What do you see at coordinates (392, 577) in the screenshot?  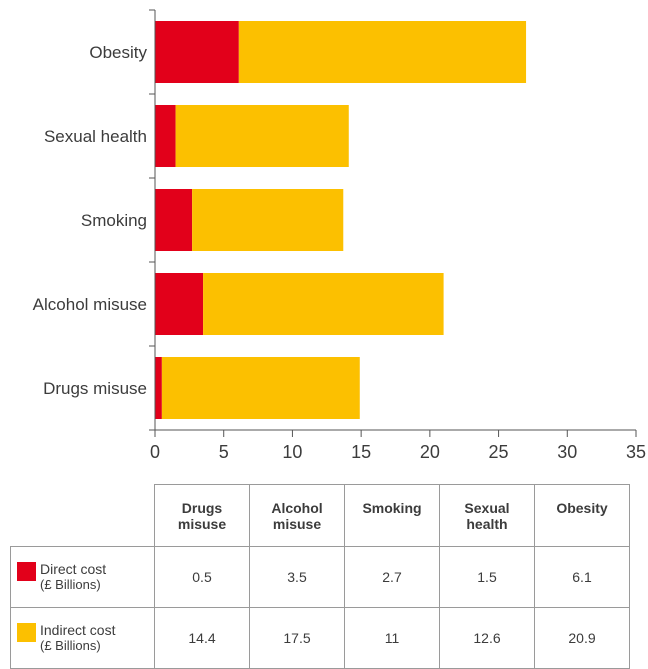 I see `table-cell: 2.7` at bounding box center [392, 577].